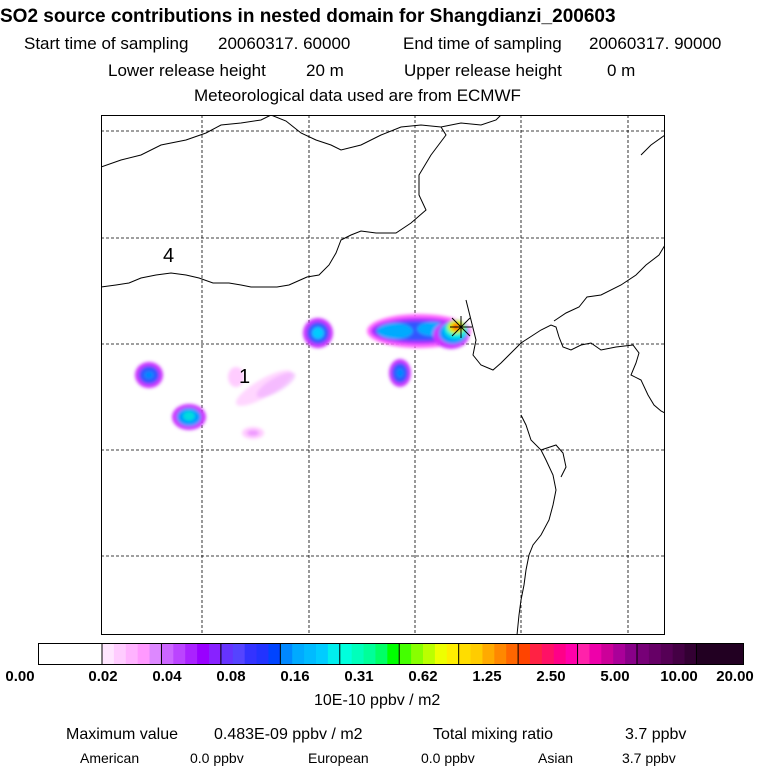 This screenshot has width=768, height=768. What do you see at coordinates (106, 43) in the screenshot?
I see `start-time-label: Start time of sampling` at bounding box center [106, 43].